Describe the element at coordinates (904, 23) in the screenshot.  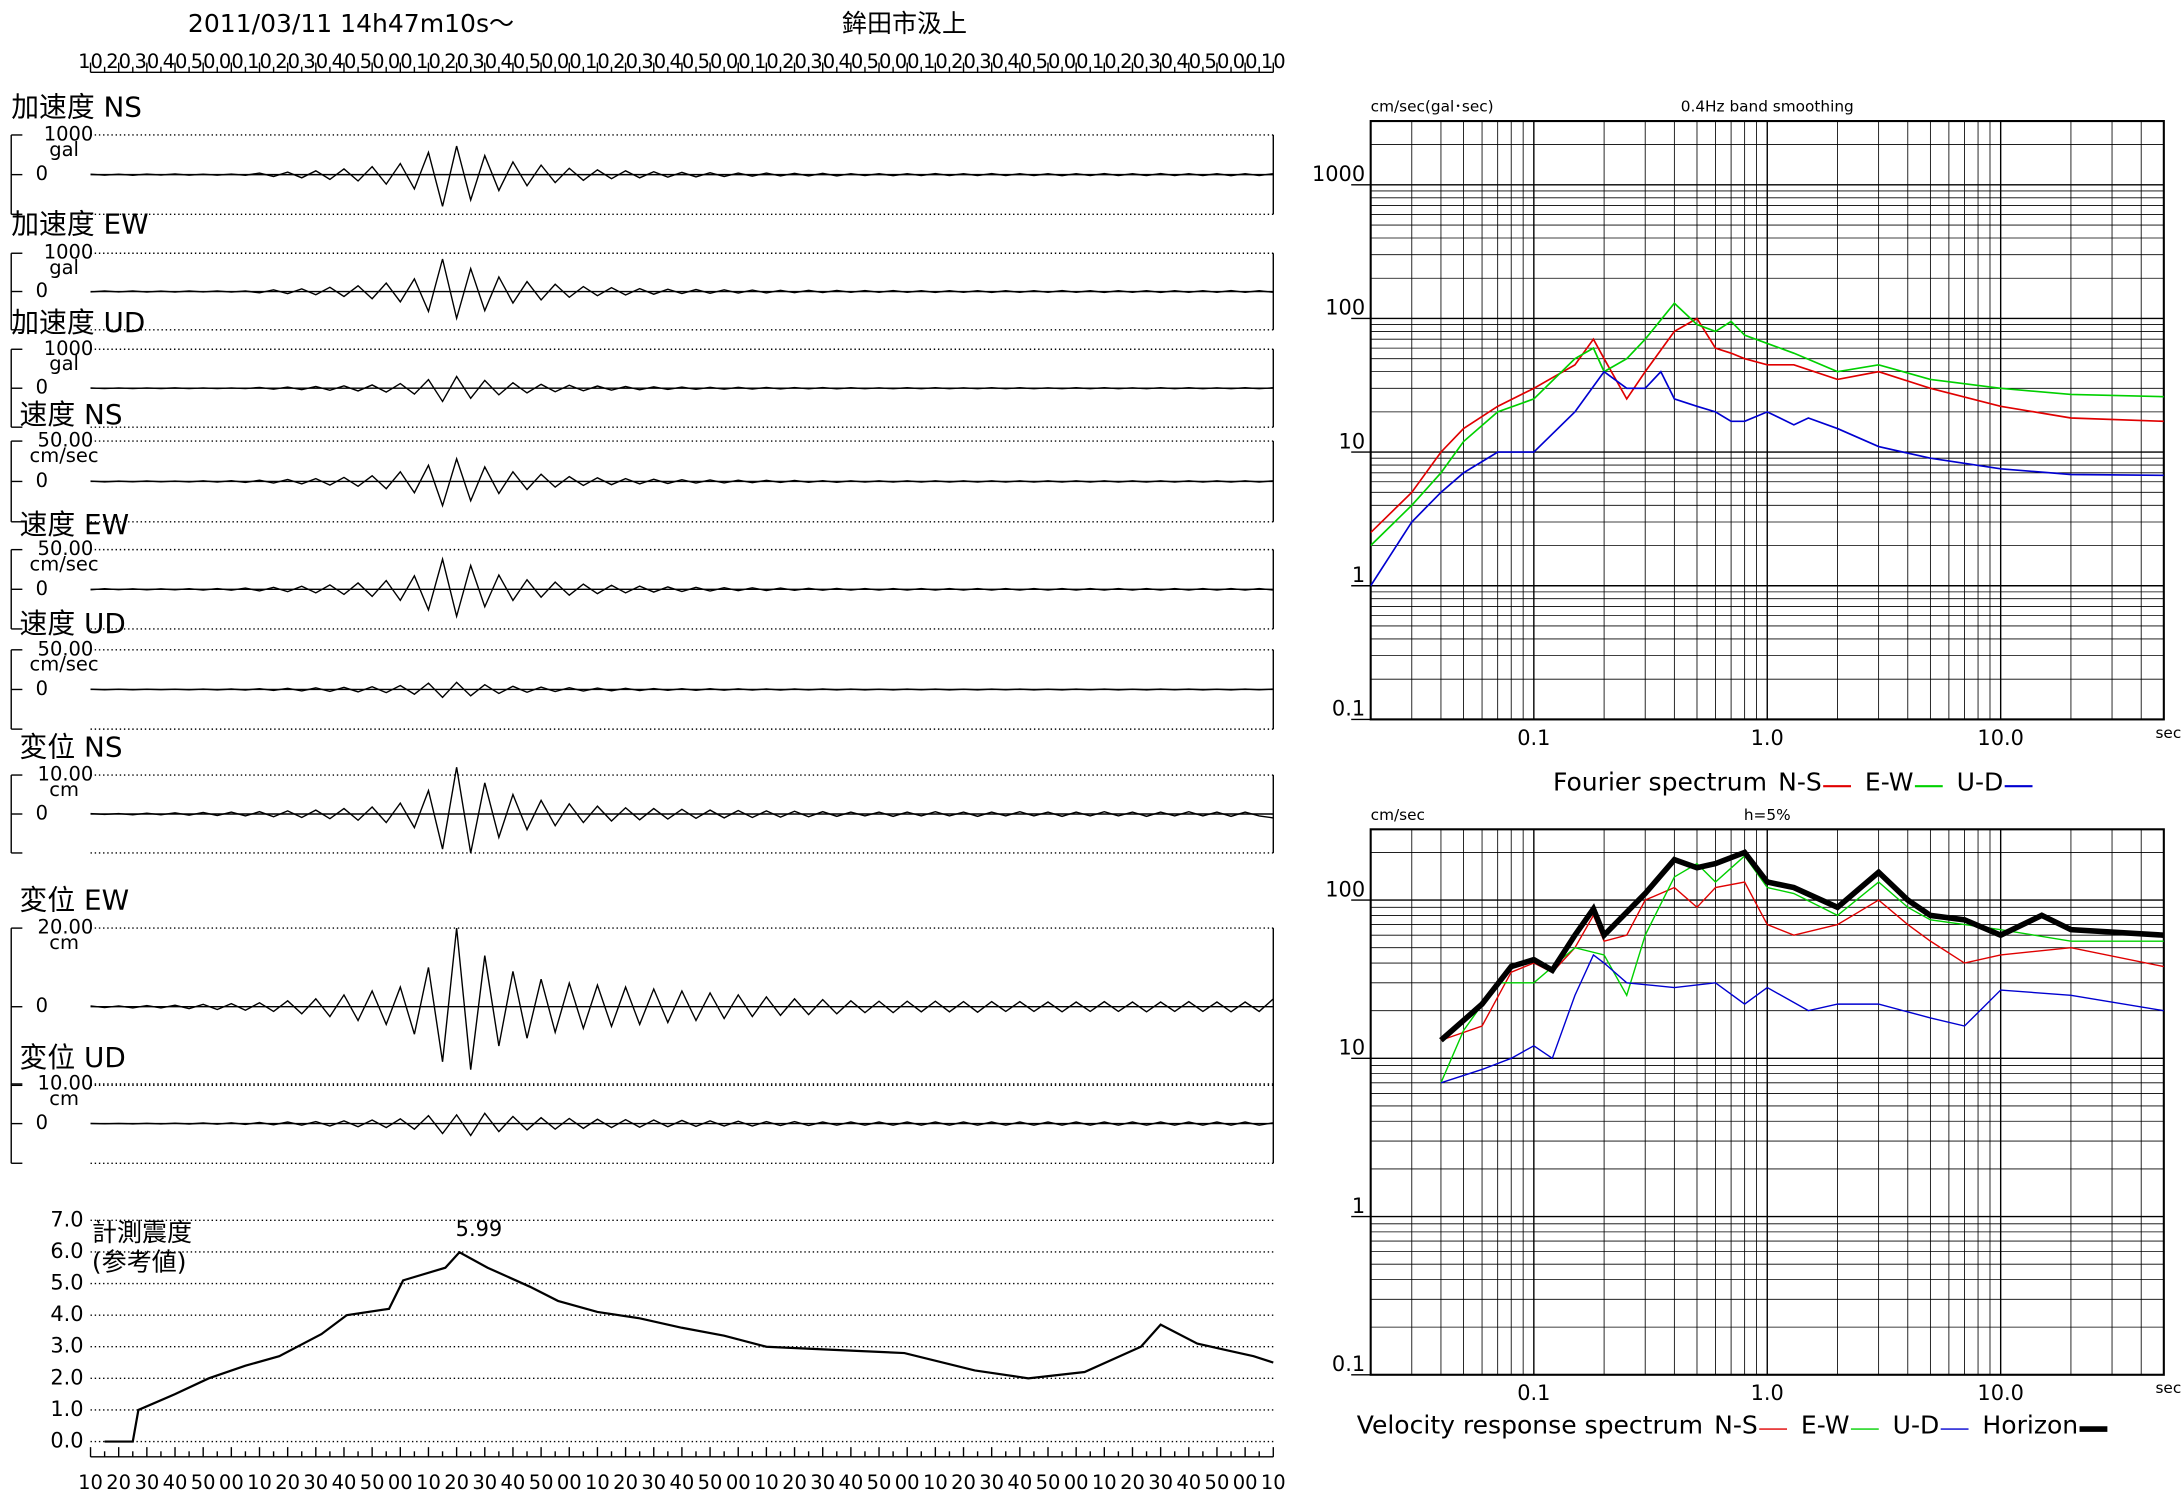
I see `station-name: 鉾田市汲上` at that location.